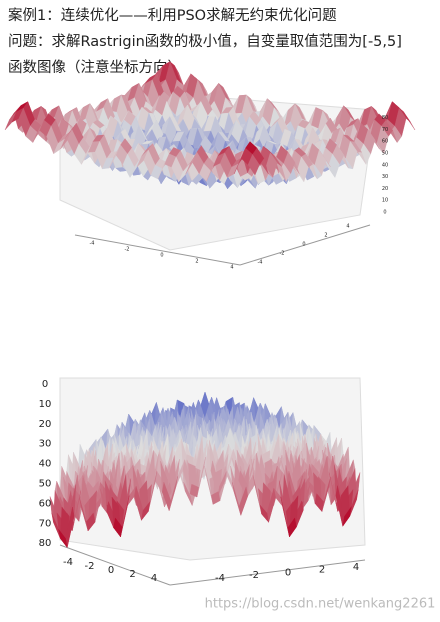 The width and height of the screenshot is (440, 622). I want to click on text-line: 问题：求解Rastrigin函数的极小值，自变量取值范围为[-5,5], so click(205, 42).